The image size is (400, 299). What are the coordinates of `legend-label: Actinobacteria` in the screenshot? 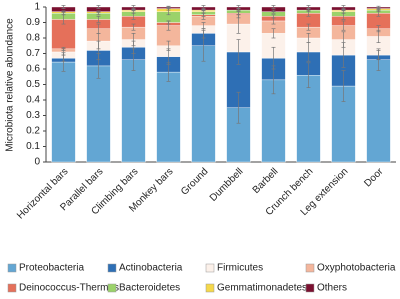 It's located at (151, 268).